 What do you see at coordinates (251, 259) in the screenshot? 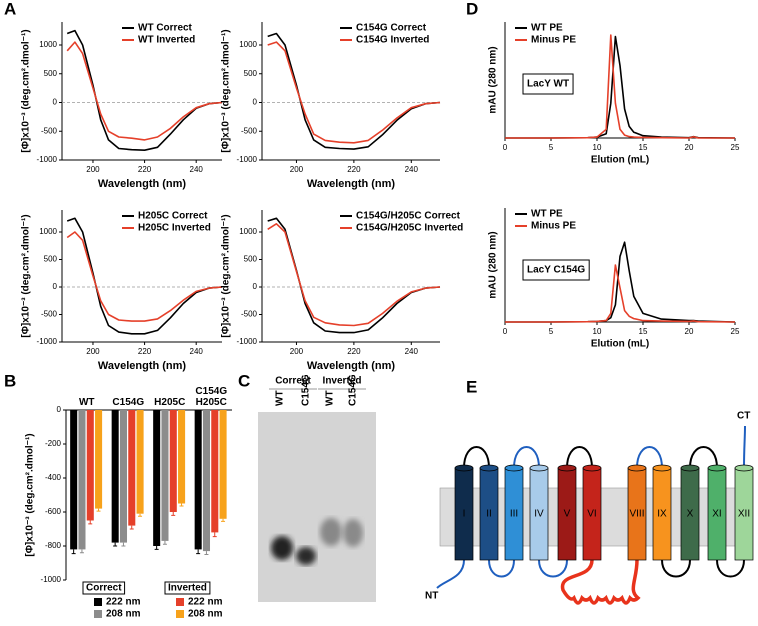
I see `y-tick-label: 500` at bounding box center [251, 259].